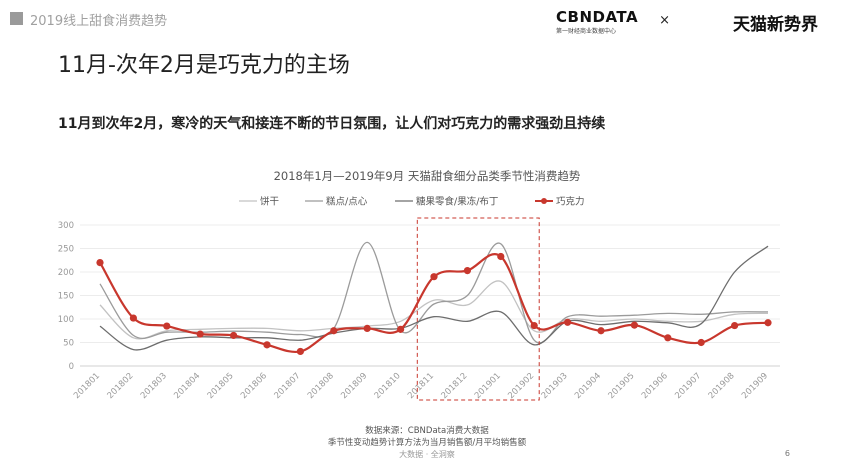  Describe the element at coordinates (68, 344) in the screenshot. I see `y-tick-label: 50` at that location.